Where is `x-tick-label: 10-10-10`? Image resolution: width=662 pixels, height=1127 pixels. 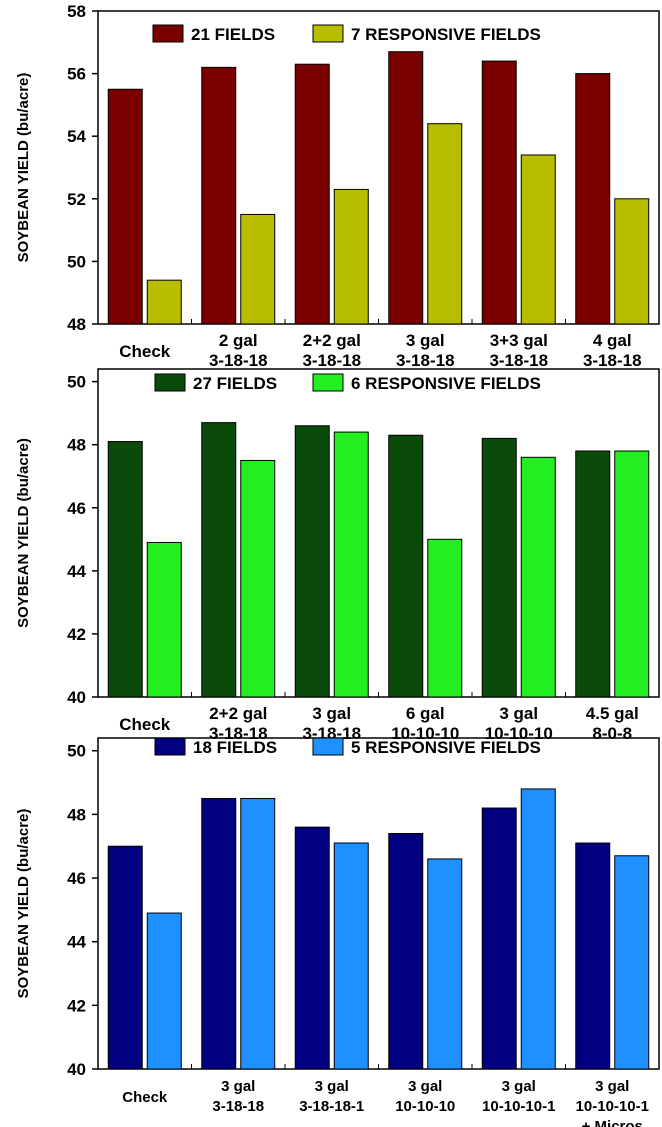 x-tick-label: 10-10-10 is located at coordinates (425, 1106).